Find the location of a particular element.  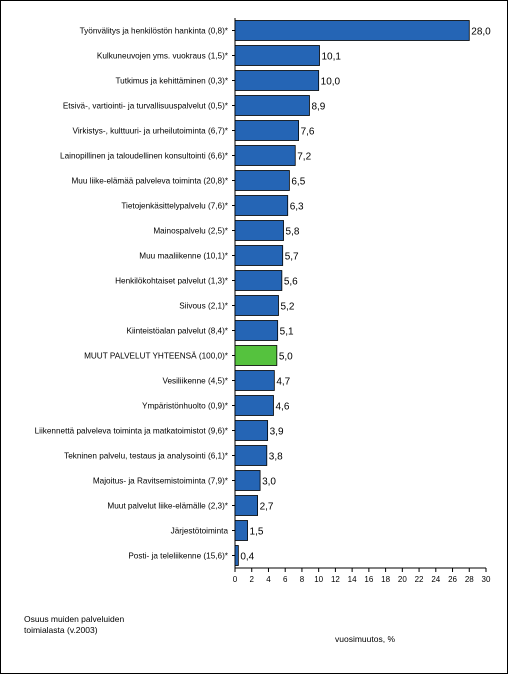

value-label: 28,0 is located at coordinates (481, 32).